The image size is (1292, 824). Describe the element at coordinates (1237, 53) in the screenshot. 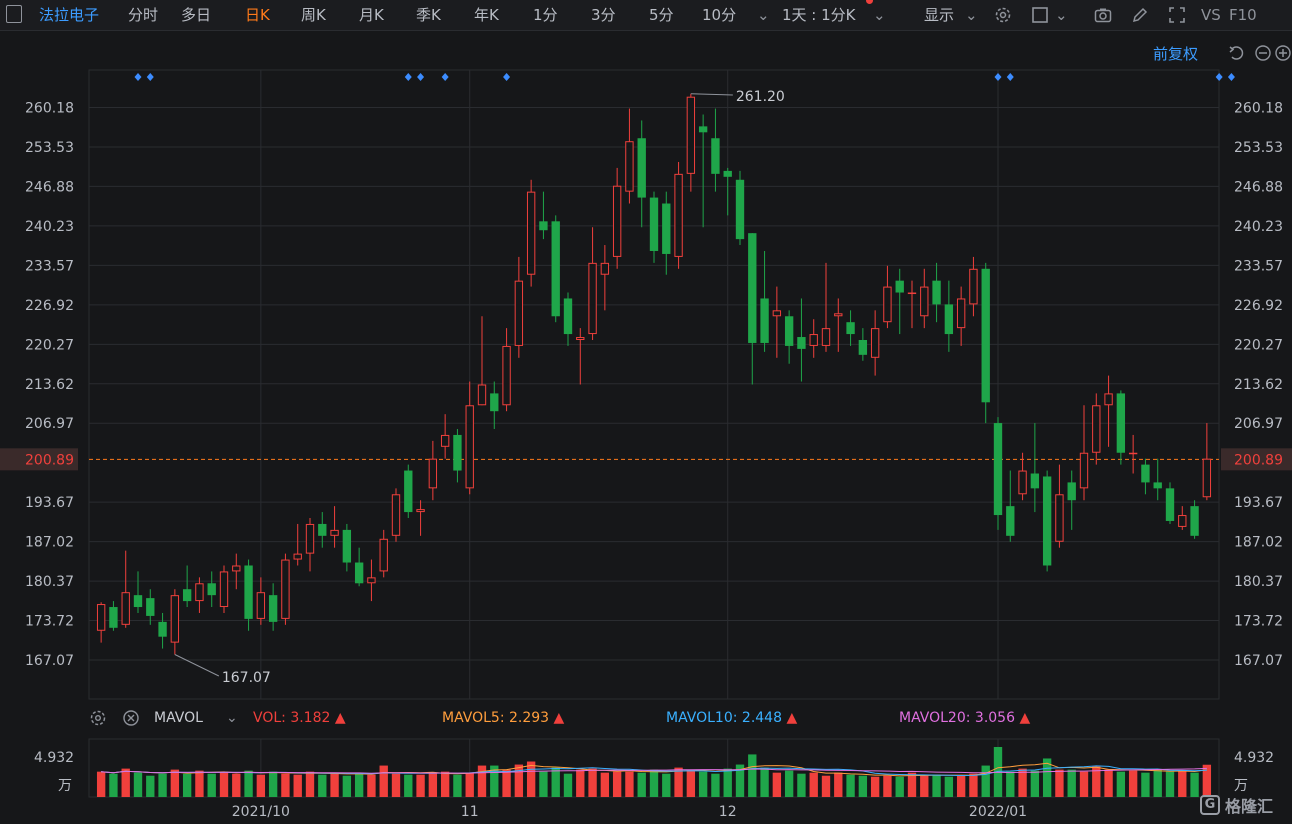

I see `reset-icon` at that location.